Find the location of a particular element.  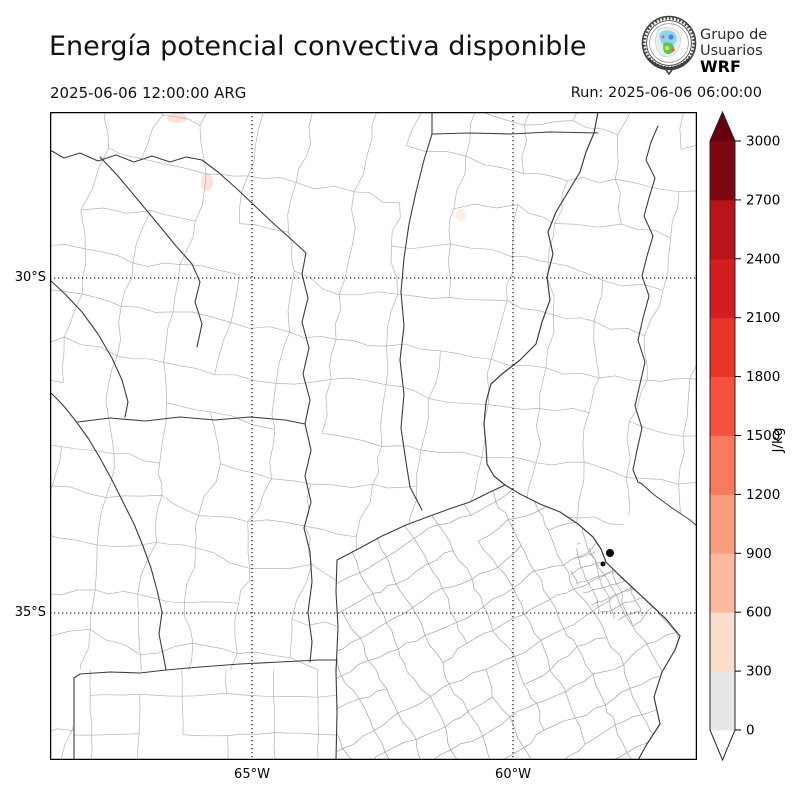

colorbar-tick-label: 600 is located at coordinates (759, 613).